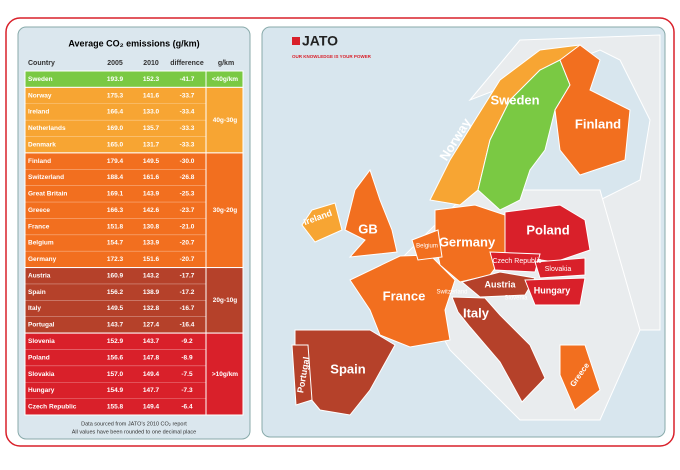 The height and width of the screenshot is (470, 680). What do you see at coordinates (187, 177) in the screenshot?
I see `table-cell: -26.8` at bounding box center [187, 177].